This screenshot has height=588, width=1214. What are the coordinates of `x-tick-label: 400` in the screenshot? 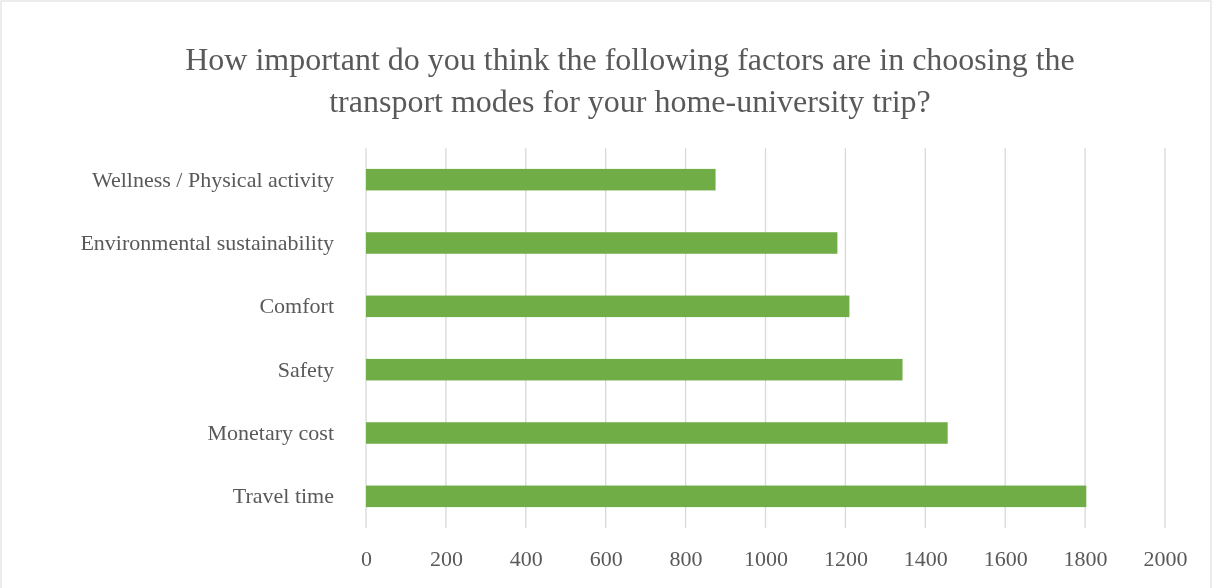 It's located at (526, 558).